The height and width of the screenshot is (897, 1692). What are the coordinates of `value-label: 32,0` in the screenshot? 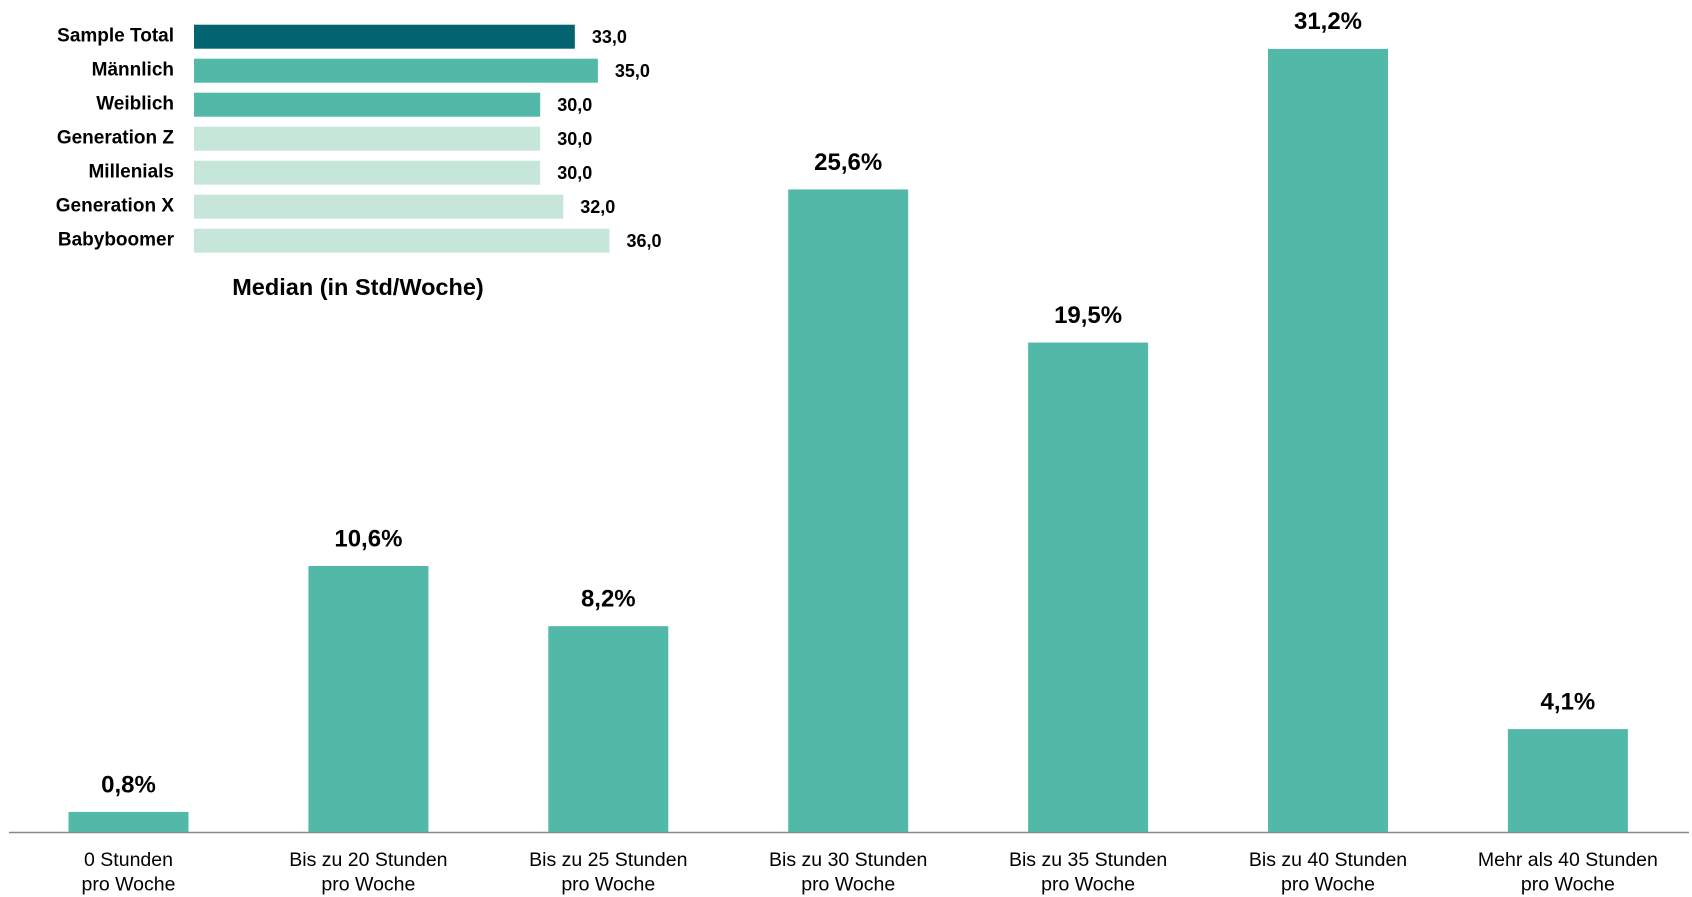 It's located at (597, 207).